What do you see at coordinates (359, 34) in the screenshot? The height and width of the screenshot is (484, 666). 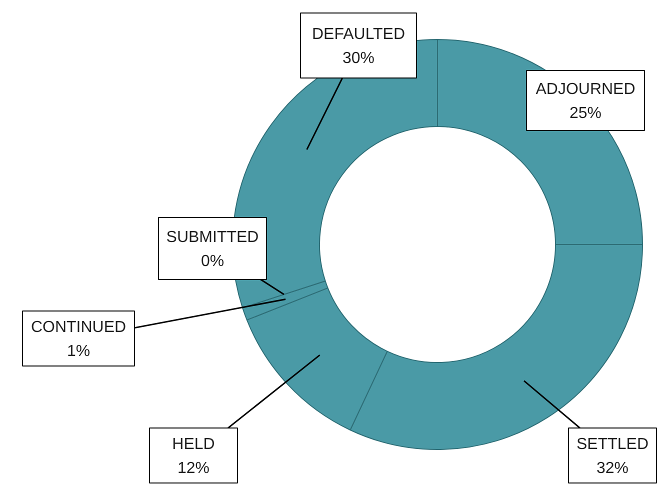 I see `slice-label: DEFAULTED` at bounding box center [359, 34].